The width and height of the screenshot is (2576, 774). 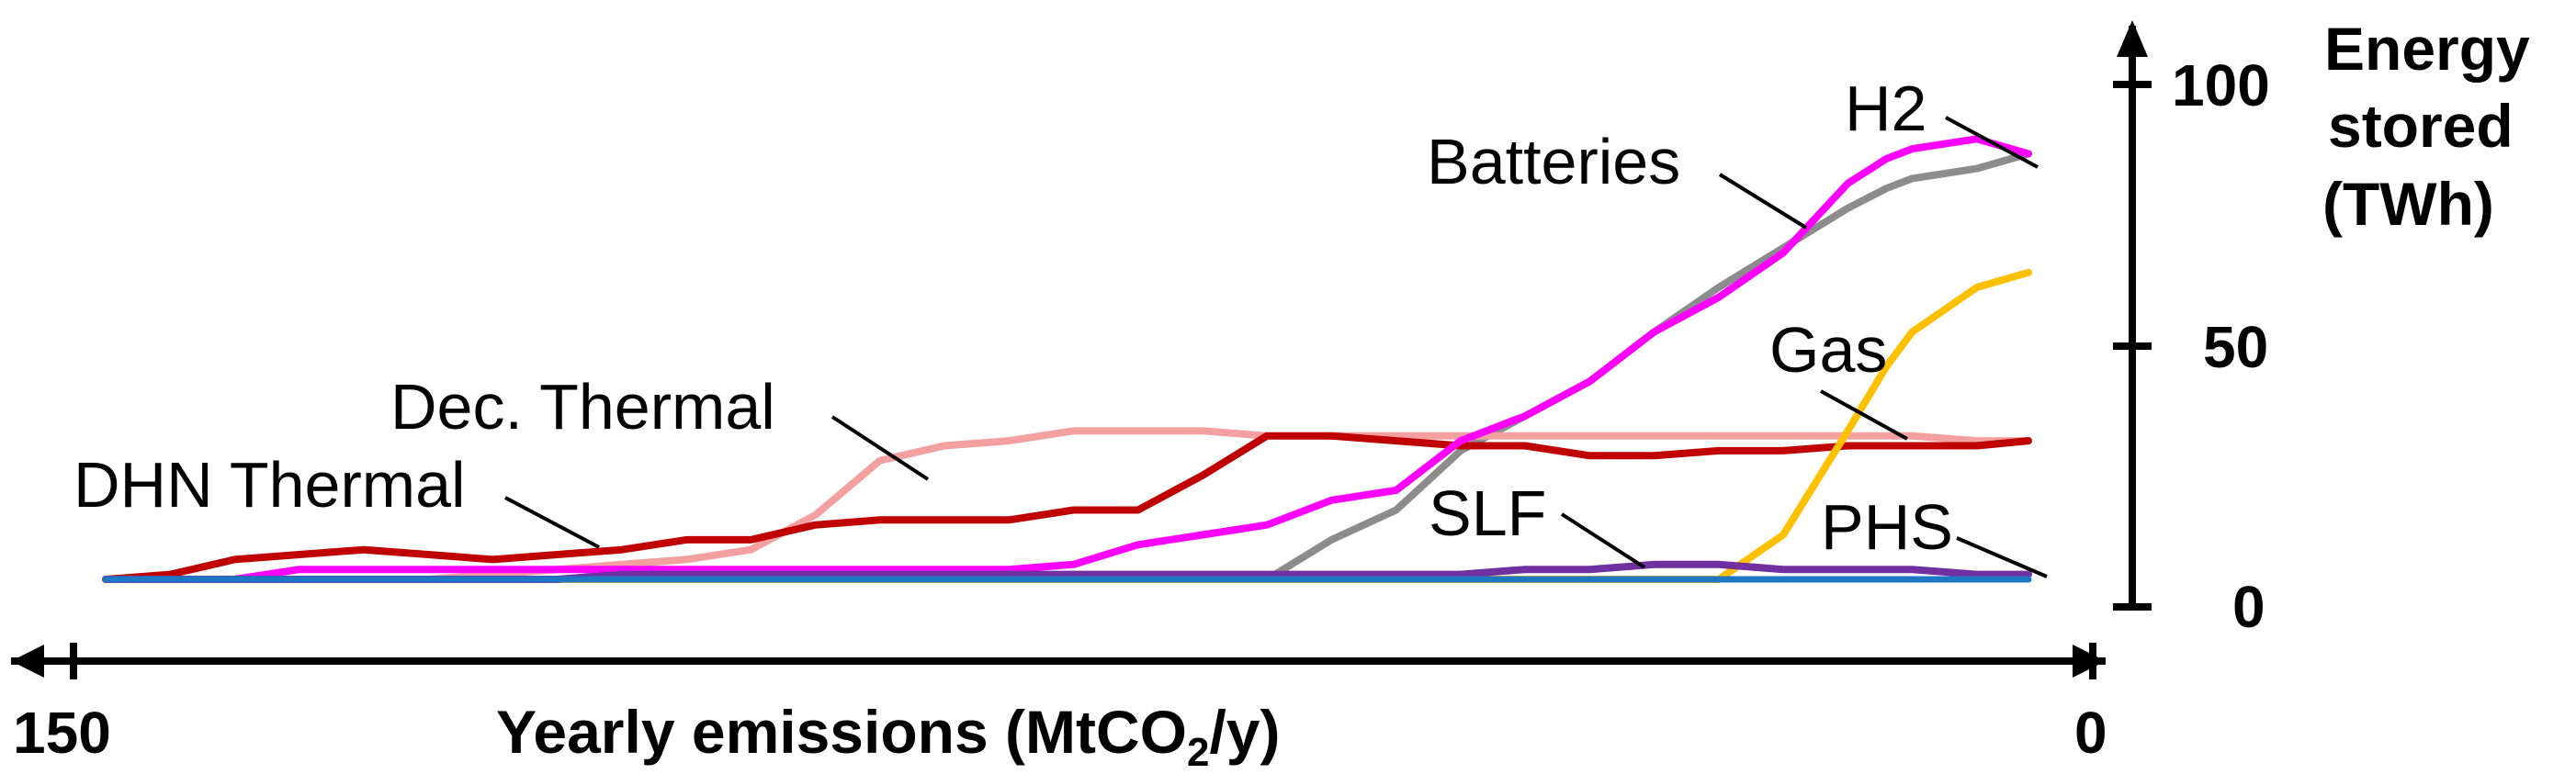 What do you see at coordinates (1244, 732) in the screenshot?
I see `x-axis-title-suffix: /y)` at bounding box center [1244, 732].